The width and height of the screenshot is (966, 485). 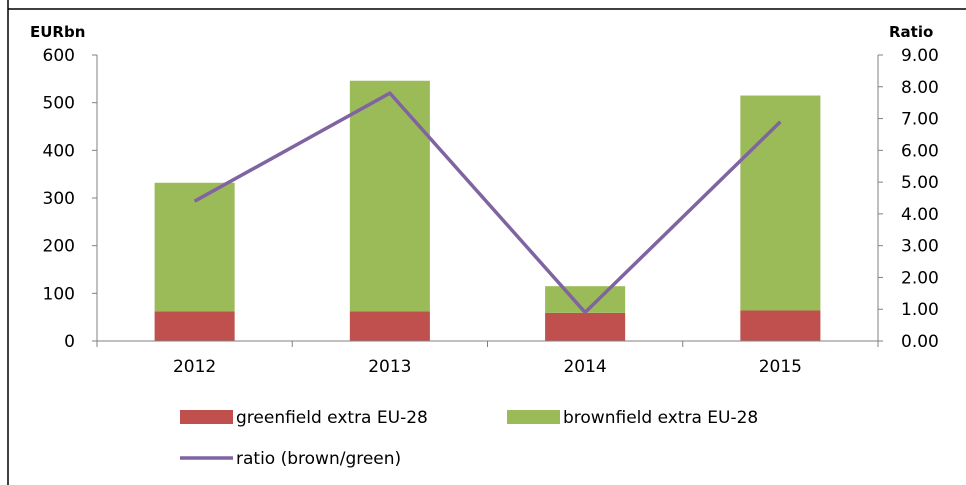 What do you see at coordinates (389, 367) in the screenshot?
I see `x-tick-label: 2013` at bounding box center [389, 367].